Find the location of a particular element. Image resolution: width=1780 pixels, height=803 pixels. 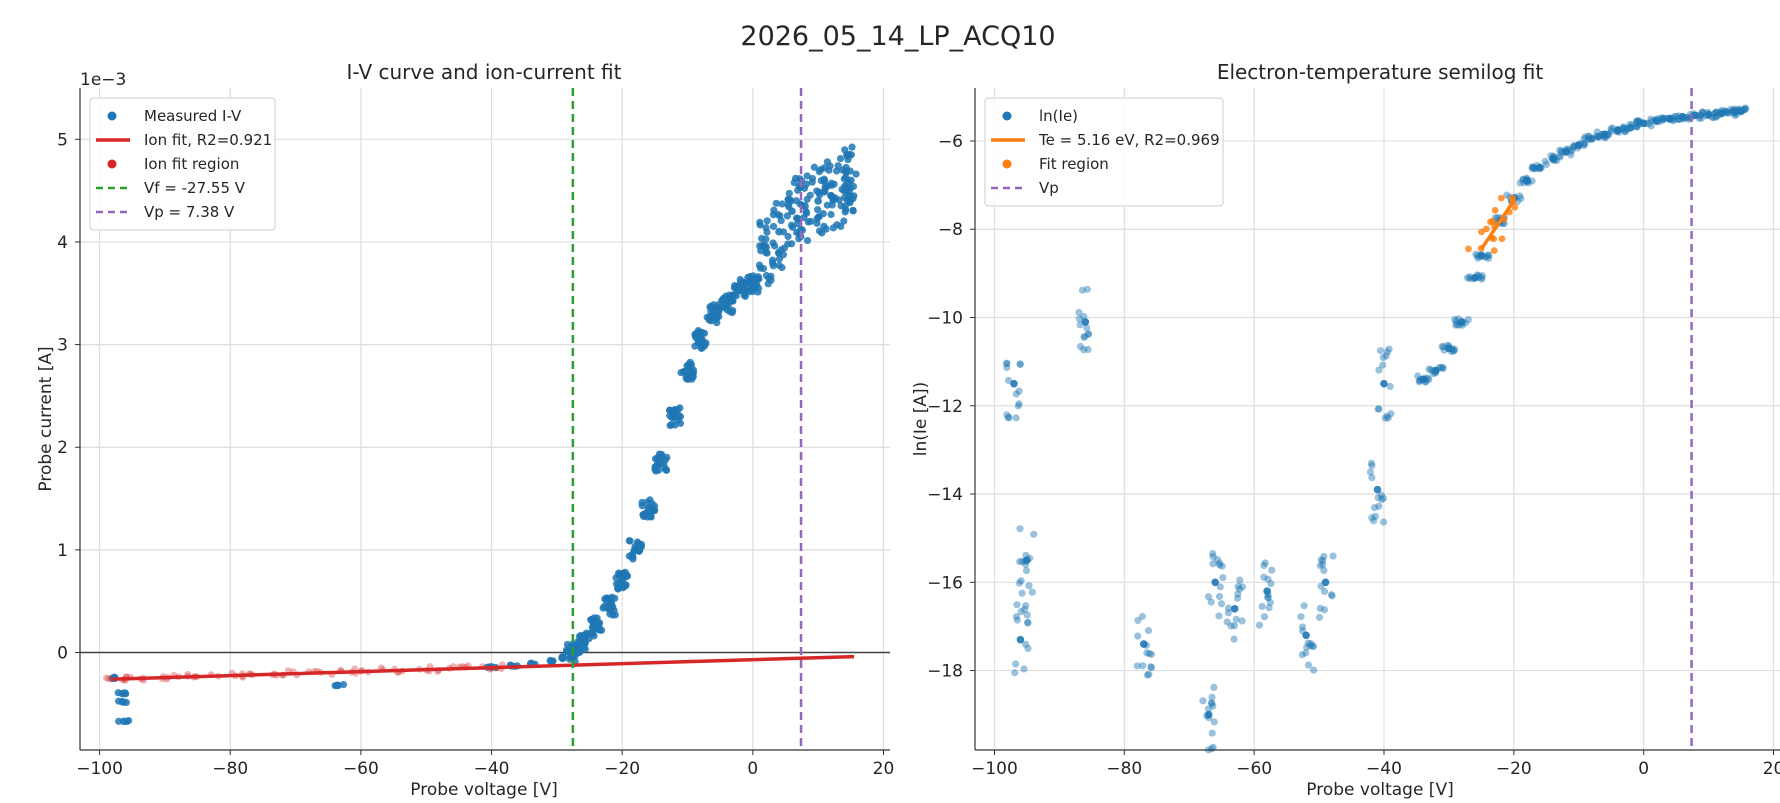

figure-suptitle: 2026_05_14_LP_ACQ10 is located at coordinates (897, 36).